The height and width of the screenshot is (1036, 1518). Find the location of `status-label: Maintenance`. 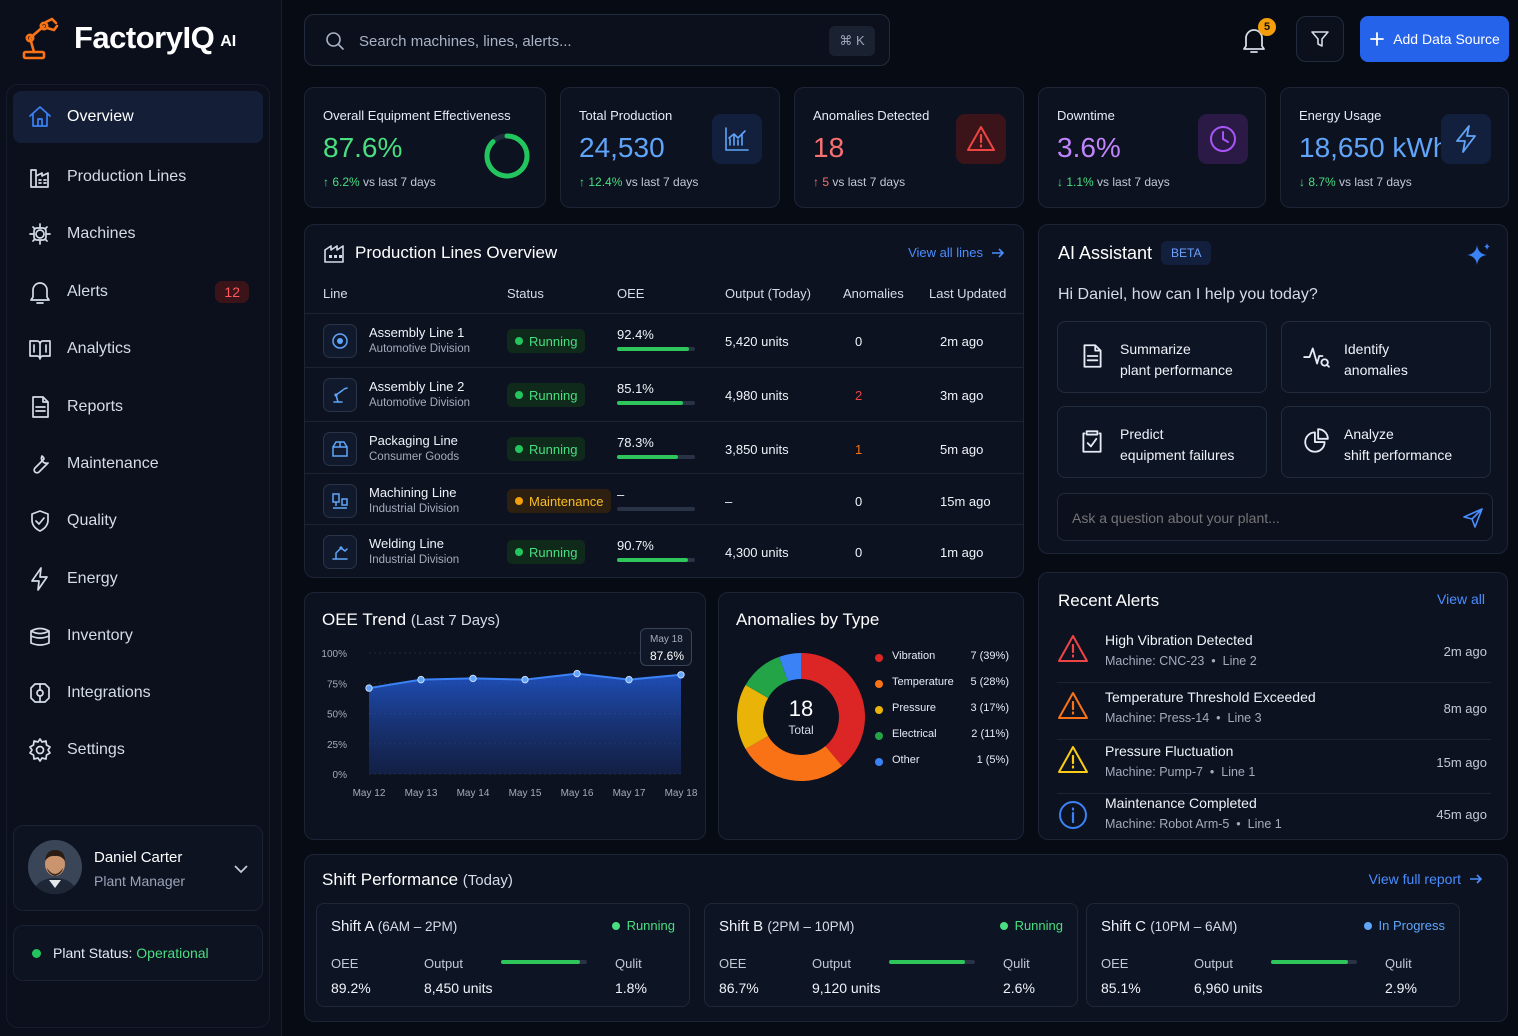

status-label: Maintenance is located at coordinates (566, 501).